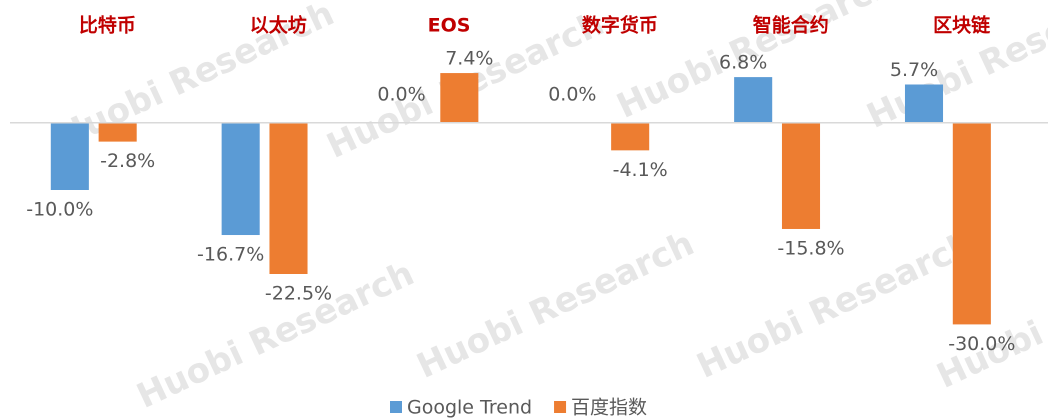 This screenshot has width=1048, height=419. I want to click on value-label: 5.7%, so click(914, 70).